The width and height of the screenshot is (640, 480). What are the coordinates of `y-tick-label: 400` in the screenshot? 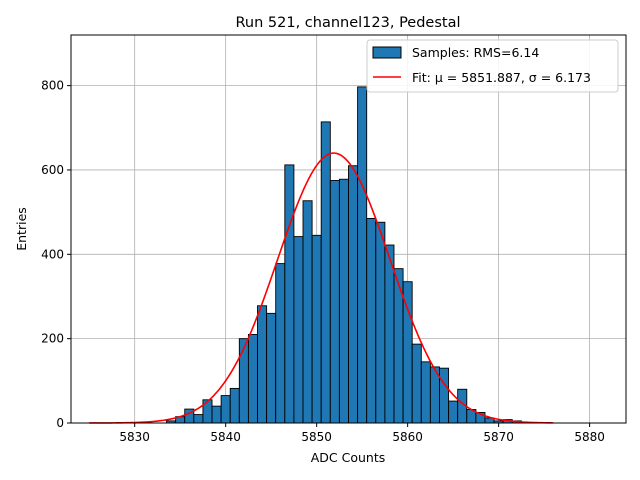 It's located at (52, 254).